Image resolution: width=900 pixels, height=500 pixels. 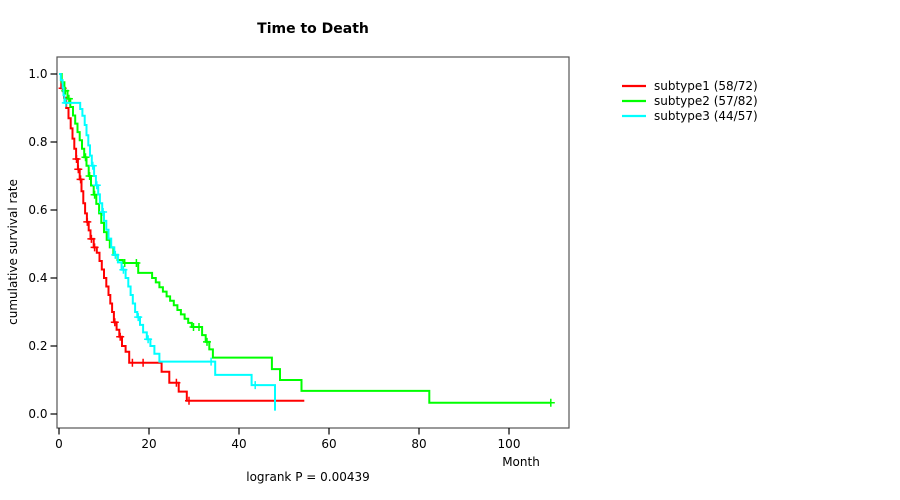 What do you see at coordinates (37, 278) in the screenshot?
I see `y-tick-label: 0.4` at bounding box center [37, 278].